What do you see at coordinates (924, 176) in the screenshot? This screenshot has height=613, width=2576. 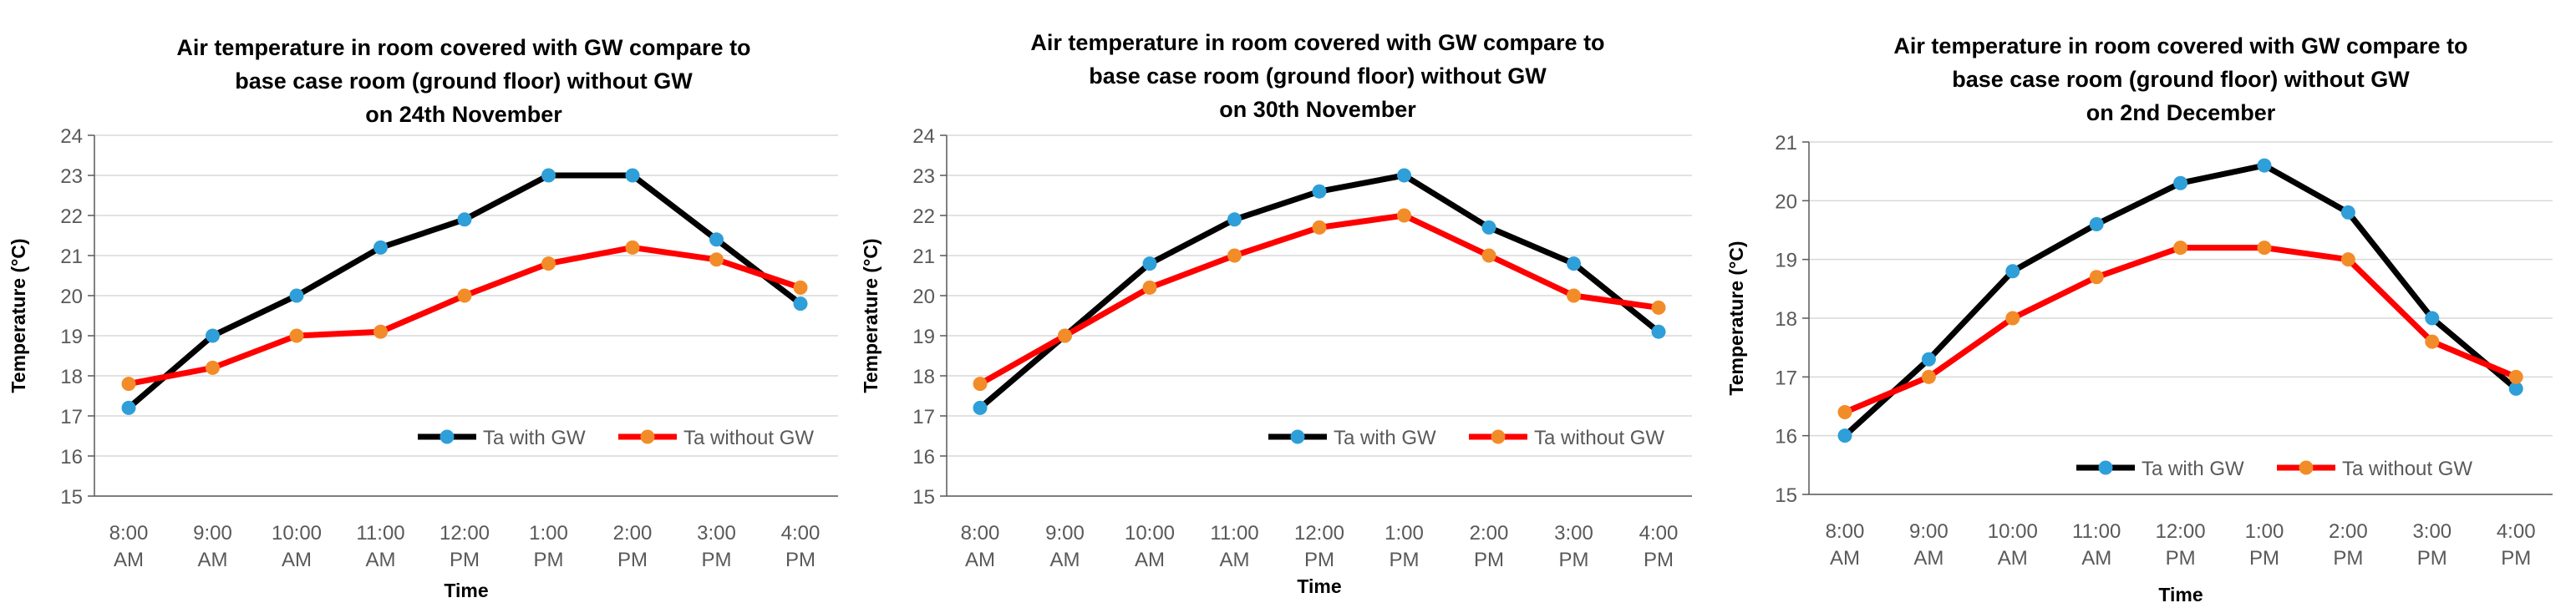 I see `y-tick-label: 23` at bounding box center [924, 176].